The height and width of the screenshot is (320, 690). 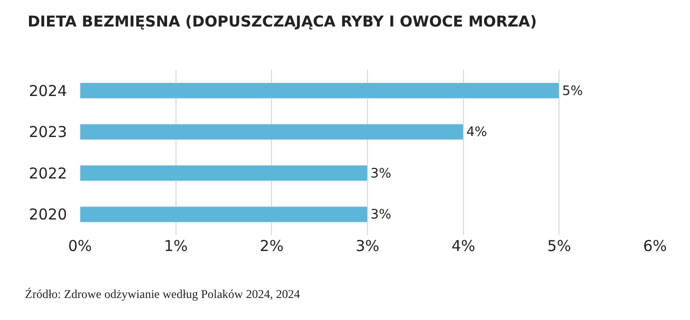 I want to click on y-tick-label: 2022, so click(x=47, y=173).